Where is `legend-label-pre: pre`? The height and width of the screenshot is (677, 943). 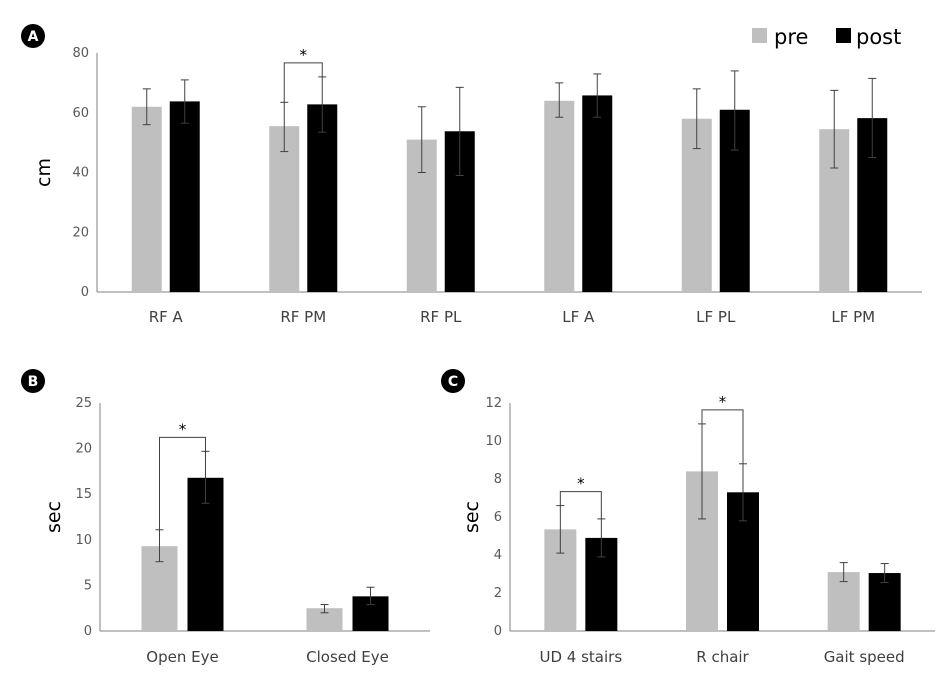 legend-label-pre: pre is located at coordinates (791, 37).